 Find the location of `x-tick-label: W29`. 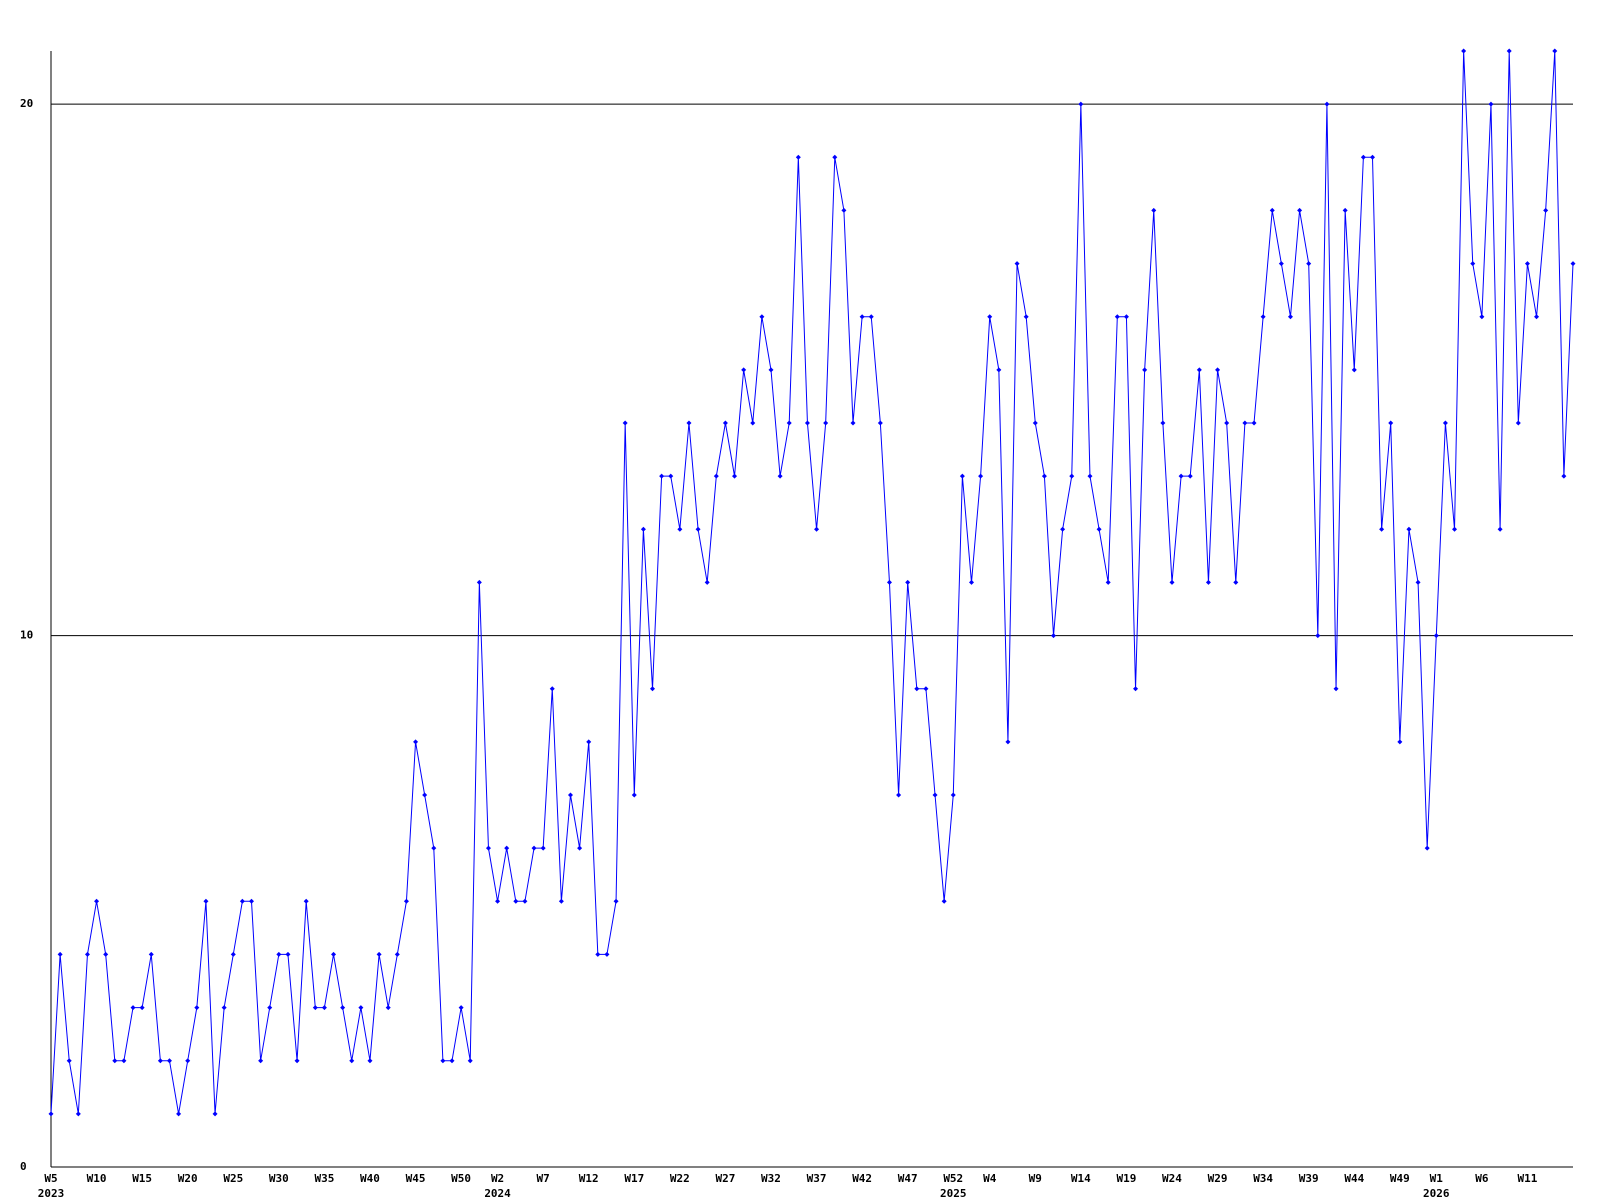

x-tick-label: W29 is located at coordinates (1218, 1178).